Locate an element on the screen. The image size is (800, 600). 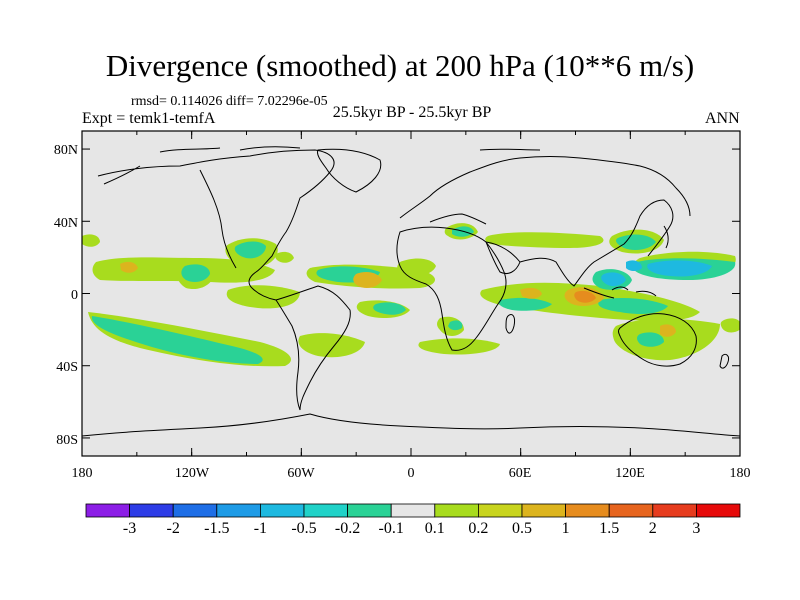
east-indian-trough is located at coordinates (633, 306).